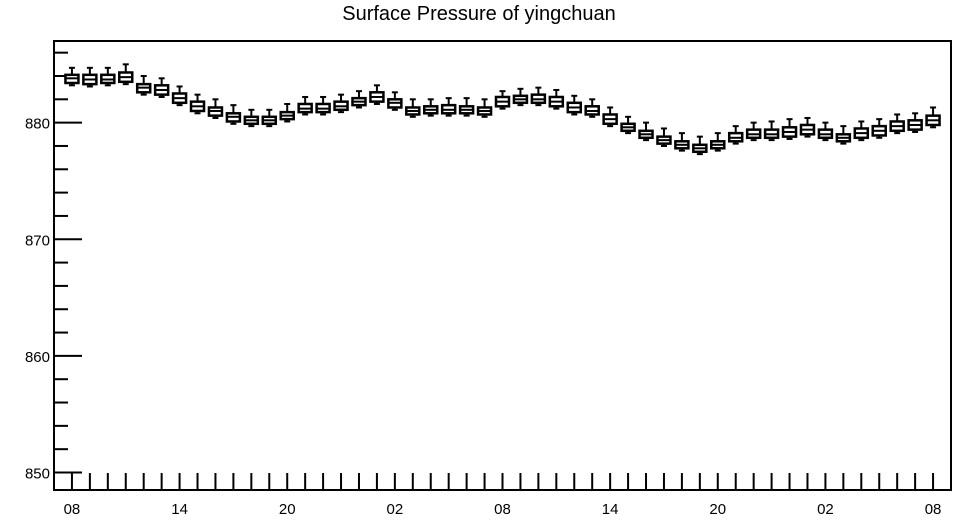 The width and height of the screenshot is (958, 520). Describe the element at coordinates (37, 474) in the screenshot. I see `y-tick-label: 850` at that location.